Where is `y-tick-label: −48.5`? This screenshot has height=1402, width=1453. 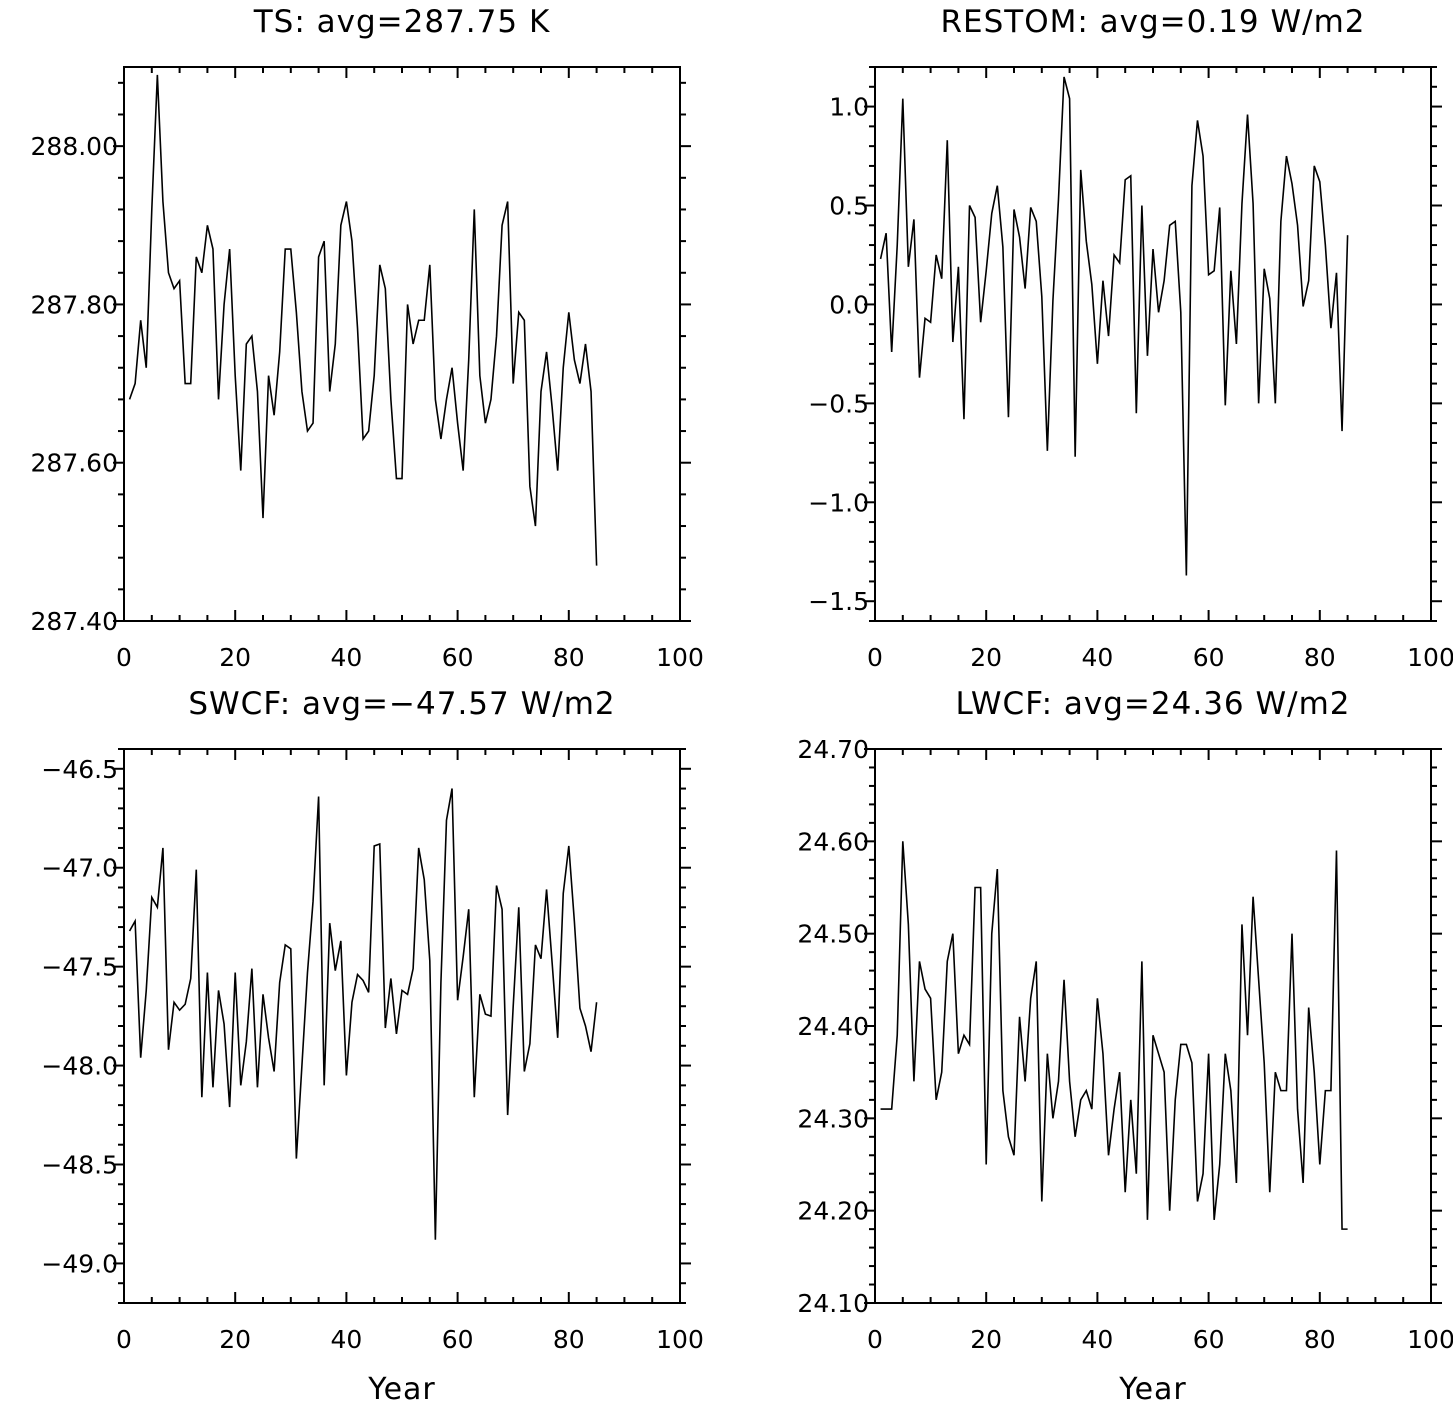 y-tick-label: −48.5 is located at coordinates (79, 1165).